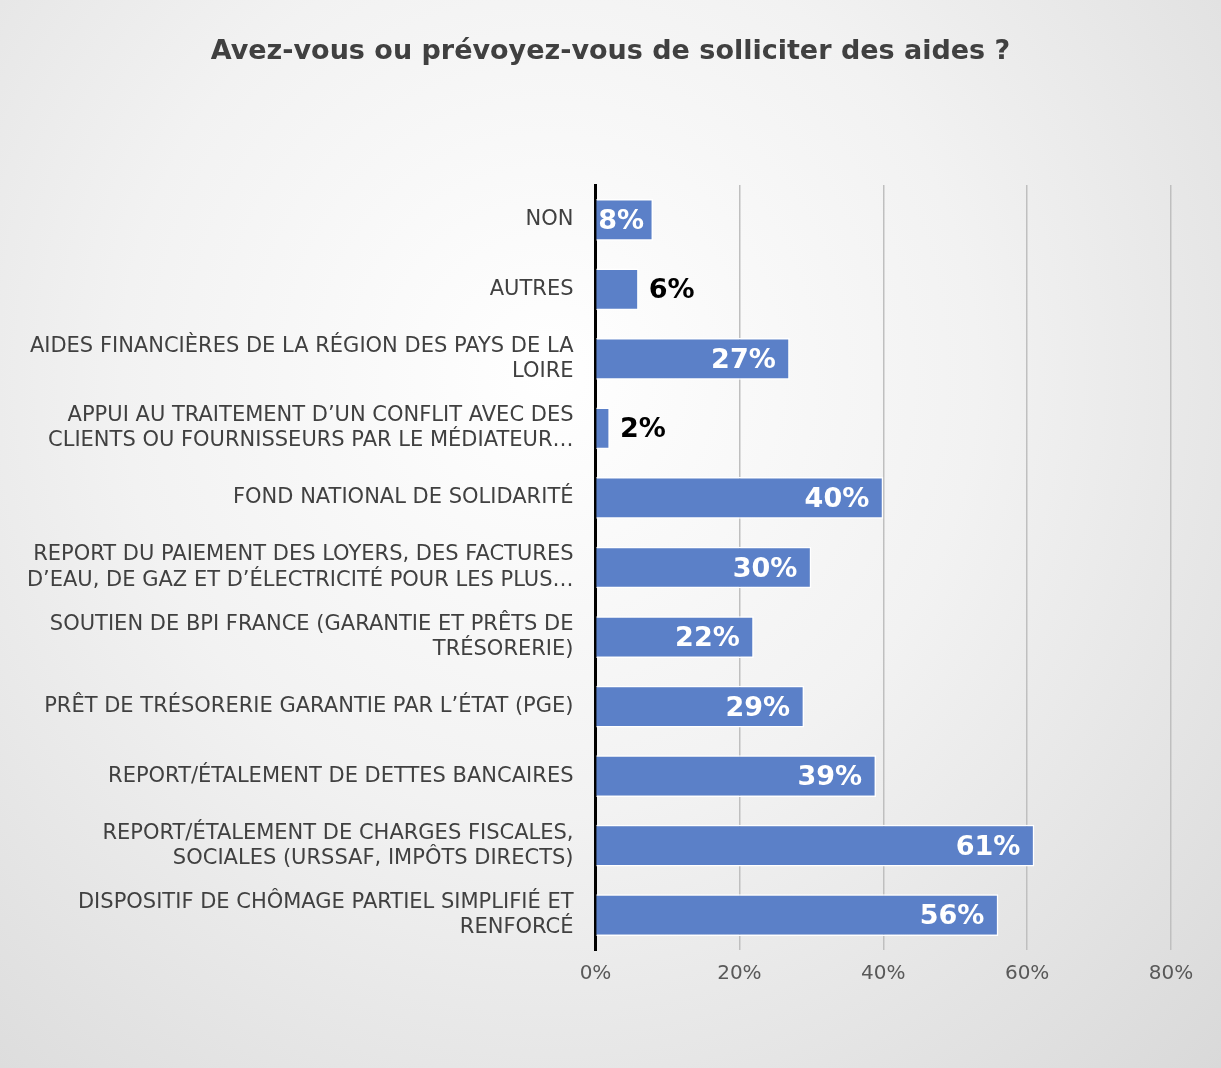 The image size is (1221, 1068). What do you see at coordinates (671, 289) in the screenshot?
I see `data-label: 6%` at bounding box center [671, 289].